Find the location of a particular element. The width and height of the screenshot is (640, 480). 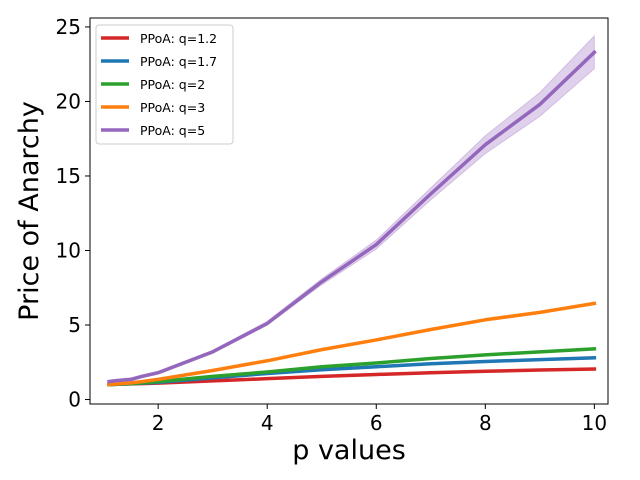

y-axis-label: Price of Anarchy is located at coordinates (29, 211).